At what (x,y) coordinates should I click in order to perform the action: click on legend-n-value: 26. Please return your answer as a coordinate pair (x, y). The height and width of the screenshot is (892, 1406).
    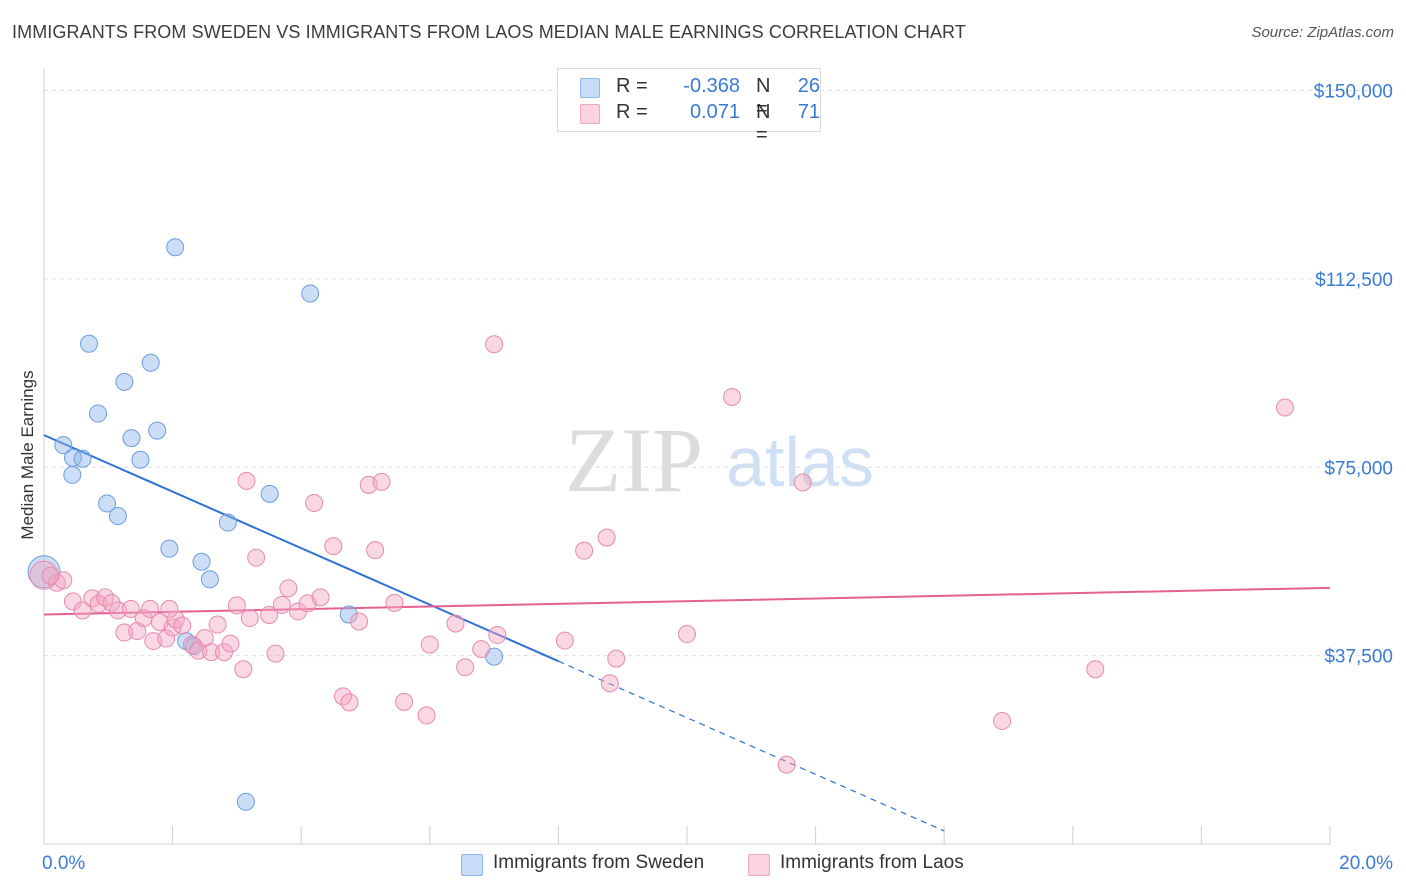
    Looking at the image, I should click on (808, 86).